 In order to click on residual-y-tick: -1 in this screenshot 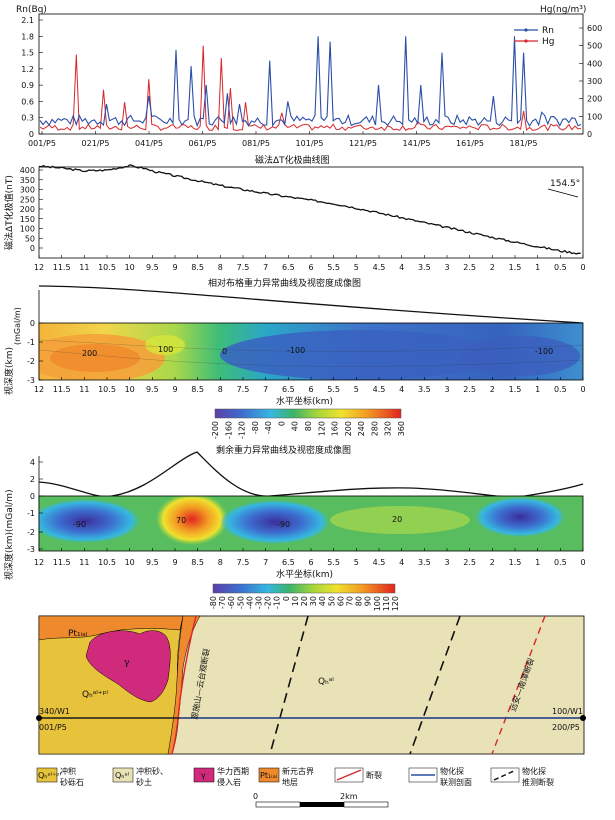, I will do `click(31, 513)`.